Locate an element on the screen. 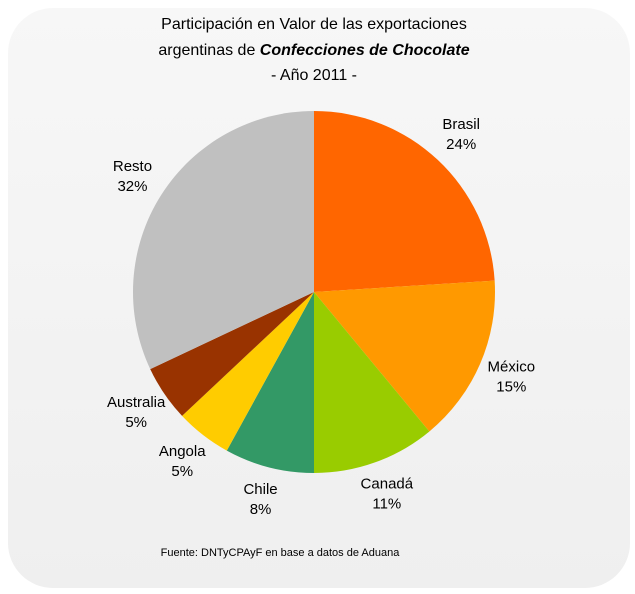 The image size is (635, 594). title-line: argentinas de Confecciones de Chocolate is located at coordinates (313, 50).